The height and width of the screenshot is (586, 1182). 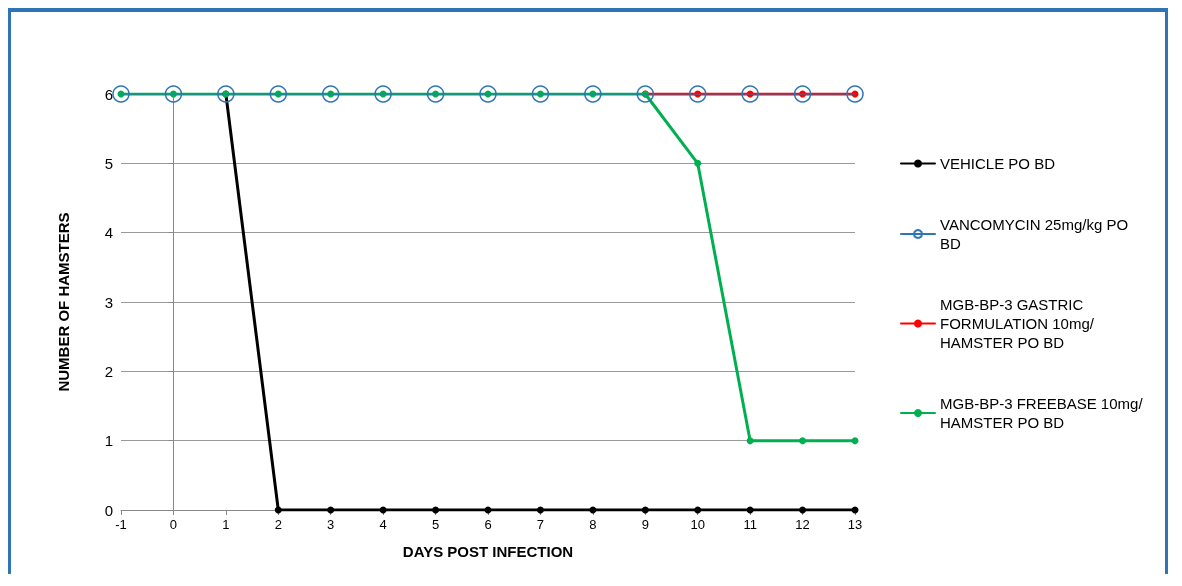 I want to click on y-tick-label: 3, so click(x=108, y=302).